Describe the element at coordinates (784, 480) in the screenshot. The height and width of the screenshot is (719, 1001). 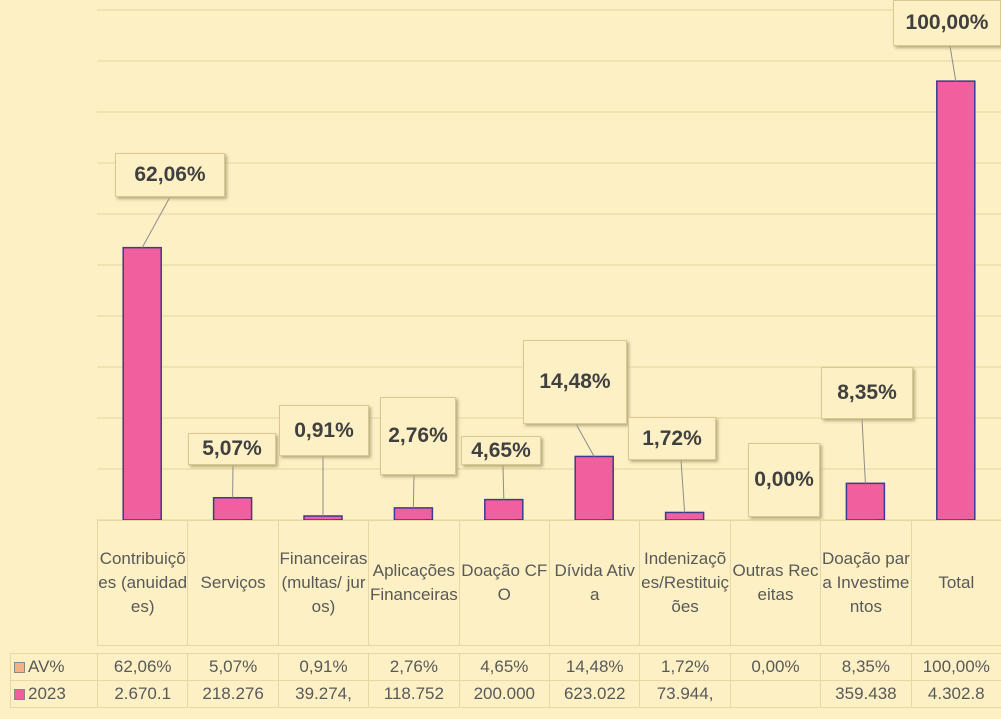
I see `data-label: 0,00%` at that location.